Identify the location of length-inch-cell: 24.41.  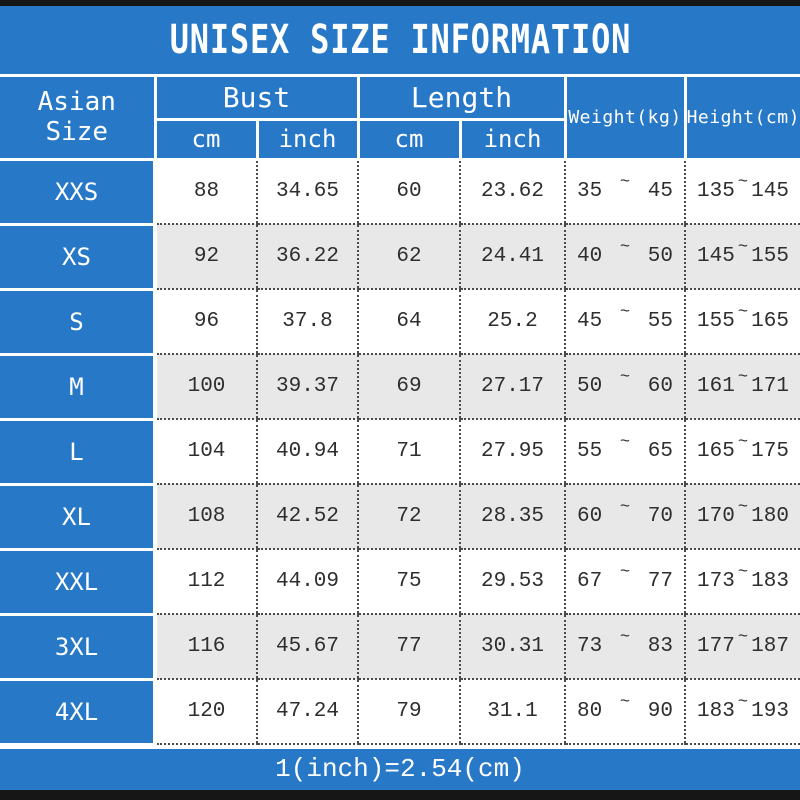
(512, 257).